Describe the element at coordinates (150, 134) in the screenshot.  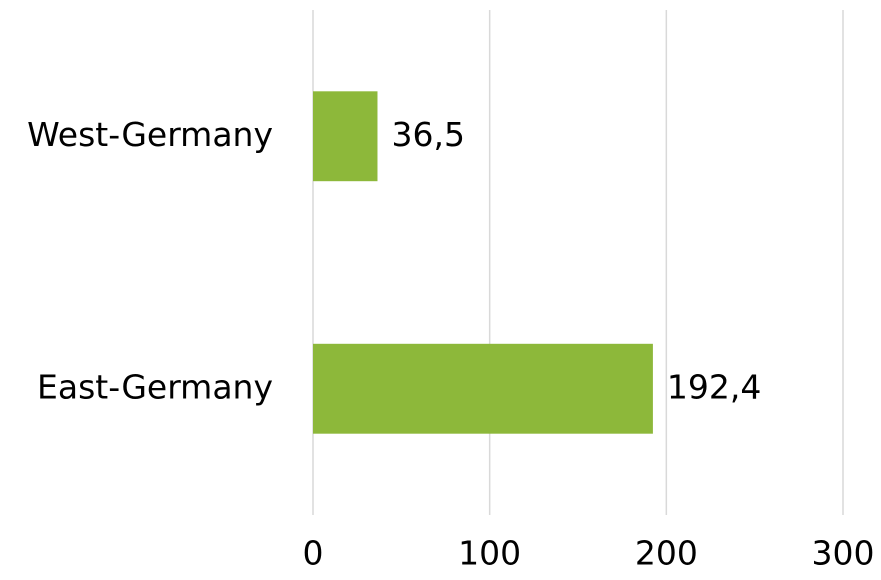
I see `y-tick-label: West-Germany` at that location.